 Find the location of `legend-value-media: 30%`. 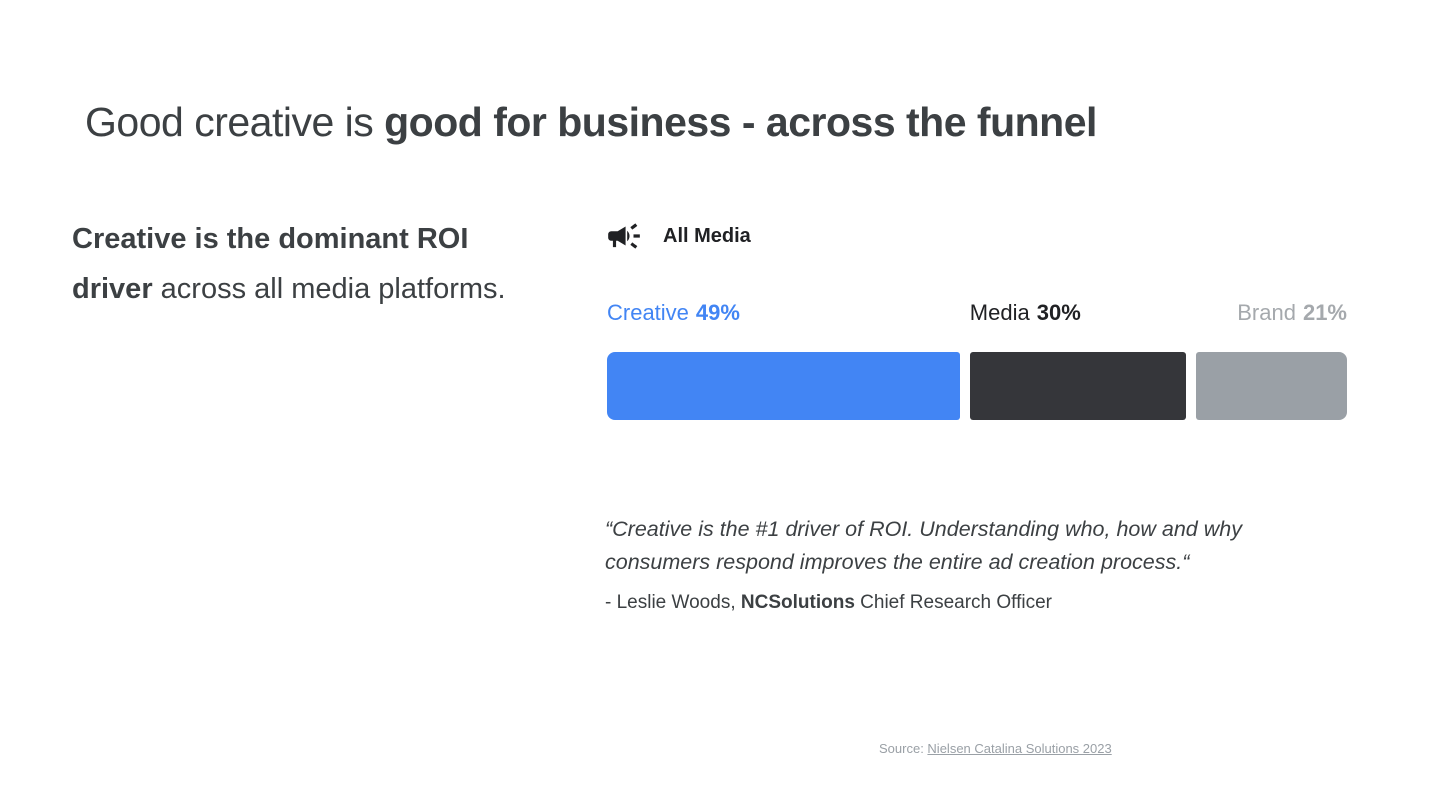

legend-value-media: 30% is located at coordinates (1058, 312).